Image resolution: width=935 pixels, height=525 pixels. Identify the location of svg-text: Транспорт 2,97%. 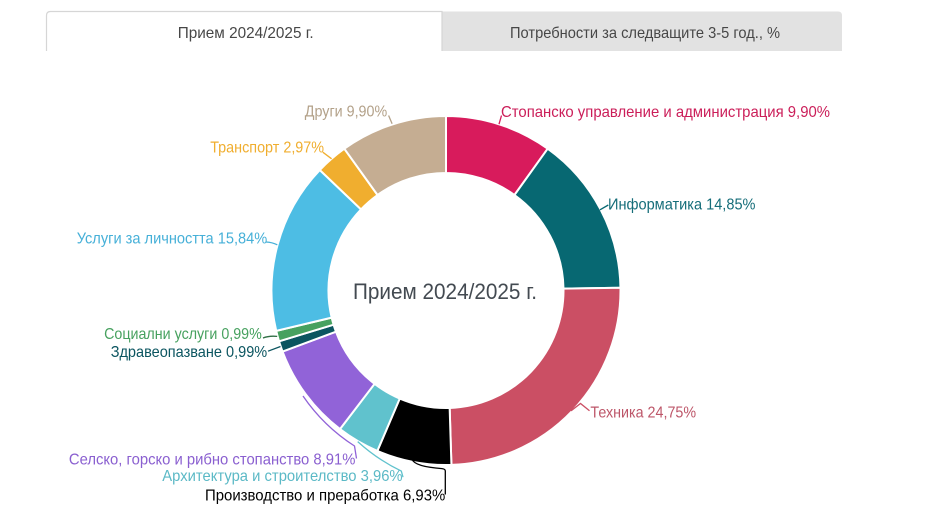
(267, 148).